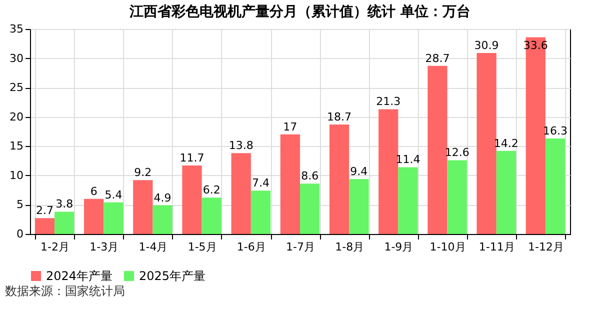 This screenshot has height=330, width=590. I want to click on data-label: 6.2, so click(211, 190).